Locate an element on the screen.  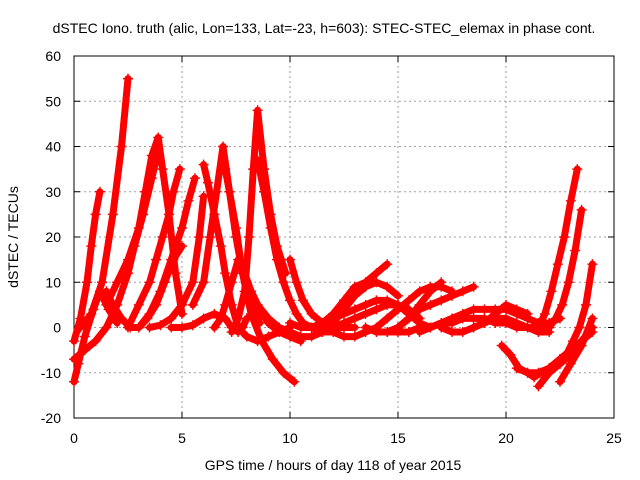
y-tick-label: 60 is located at coordinates (53, 56).